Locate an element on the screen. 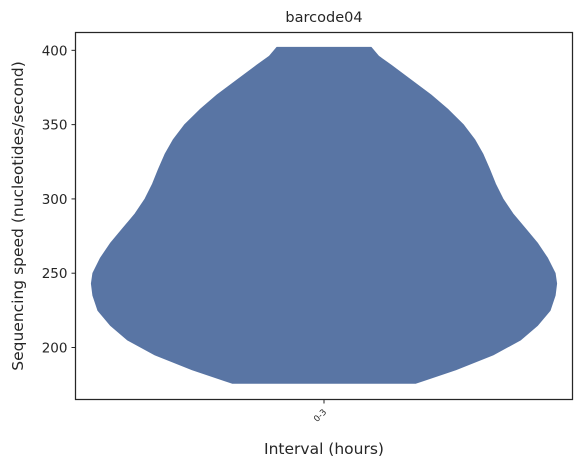  y-axis-label: Sequencing speed (nucleotides/second) is located at coordinates (18, 216).